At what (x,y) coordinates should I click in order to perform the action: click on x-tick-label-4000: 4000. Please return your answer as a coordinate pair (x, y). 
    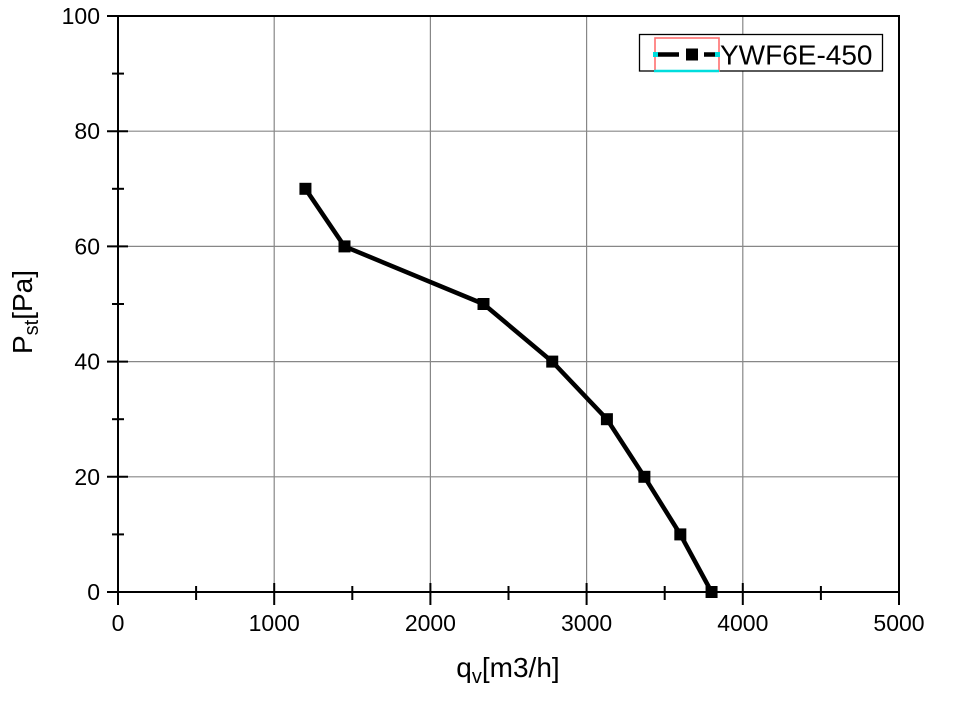
    Looking at the image, I should click on (742, 623).